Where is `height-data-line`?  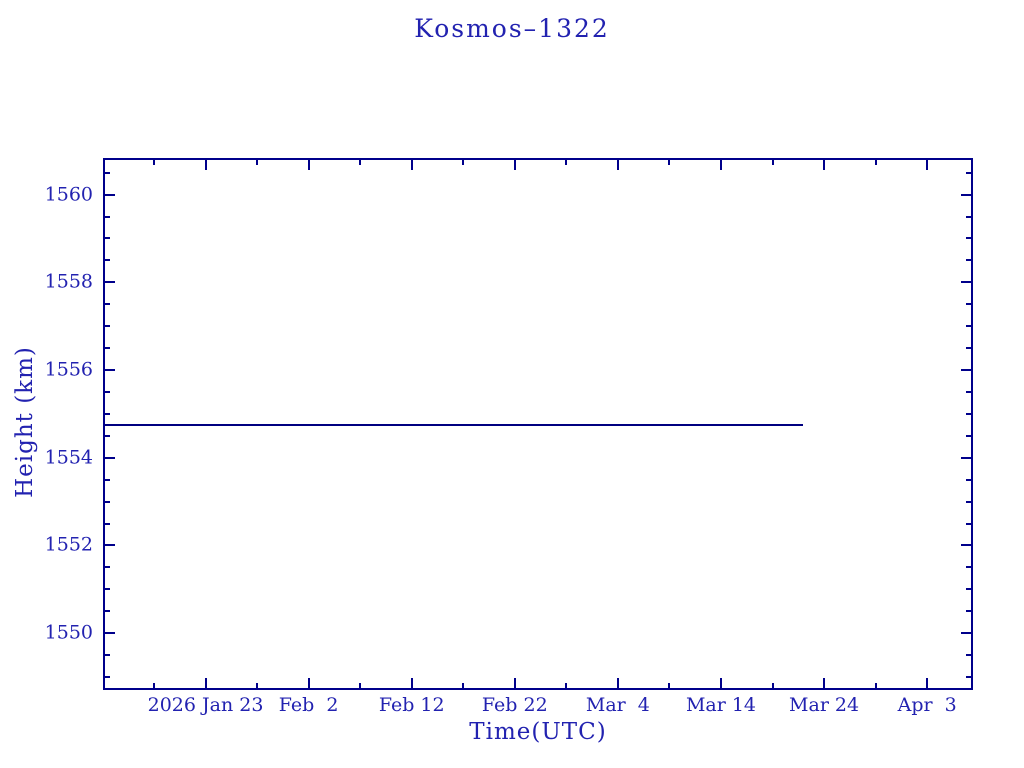 height-data-line is located at coordinates (454, 424).